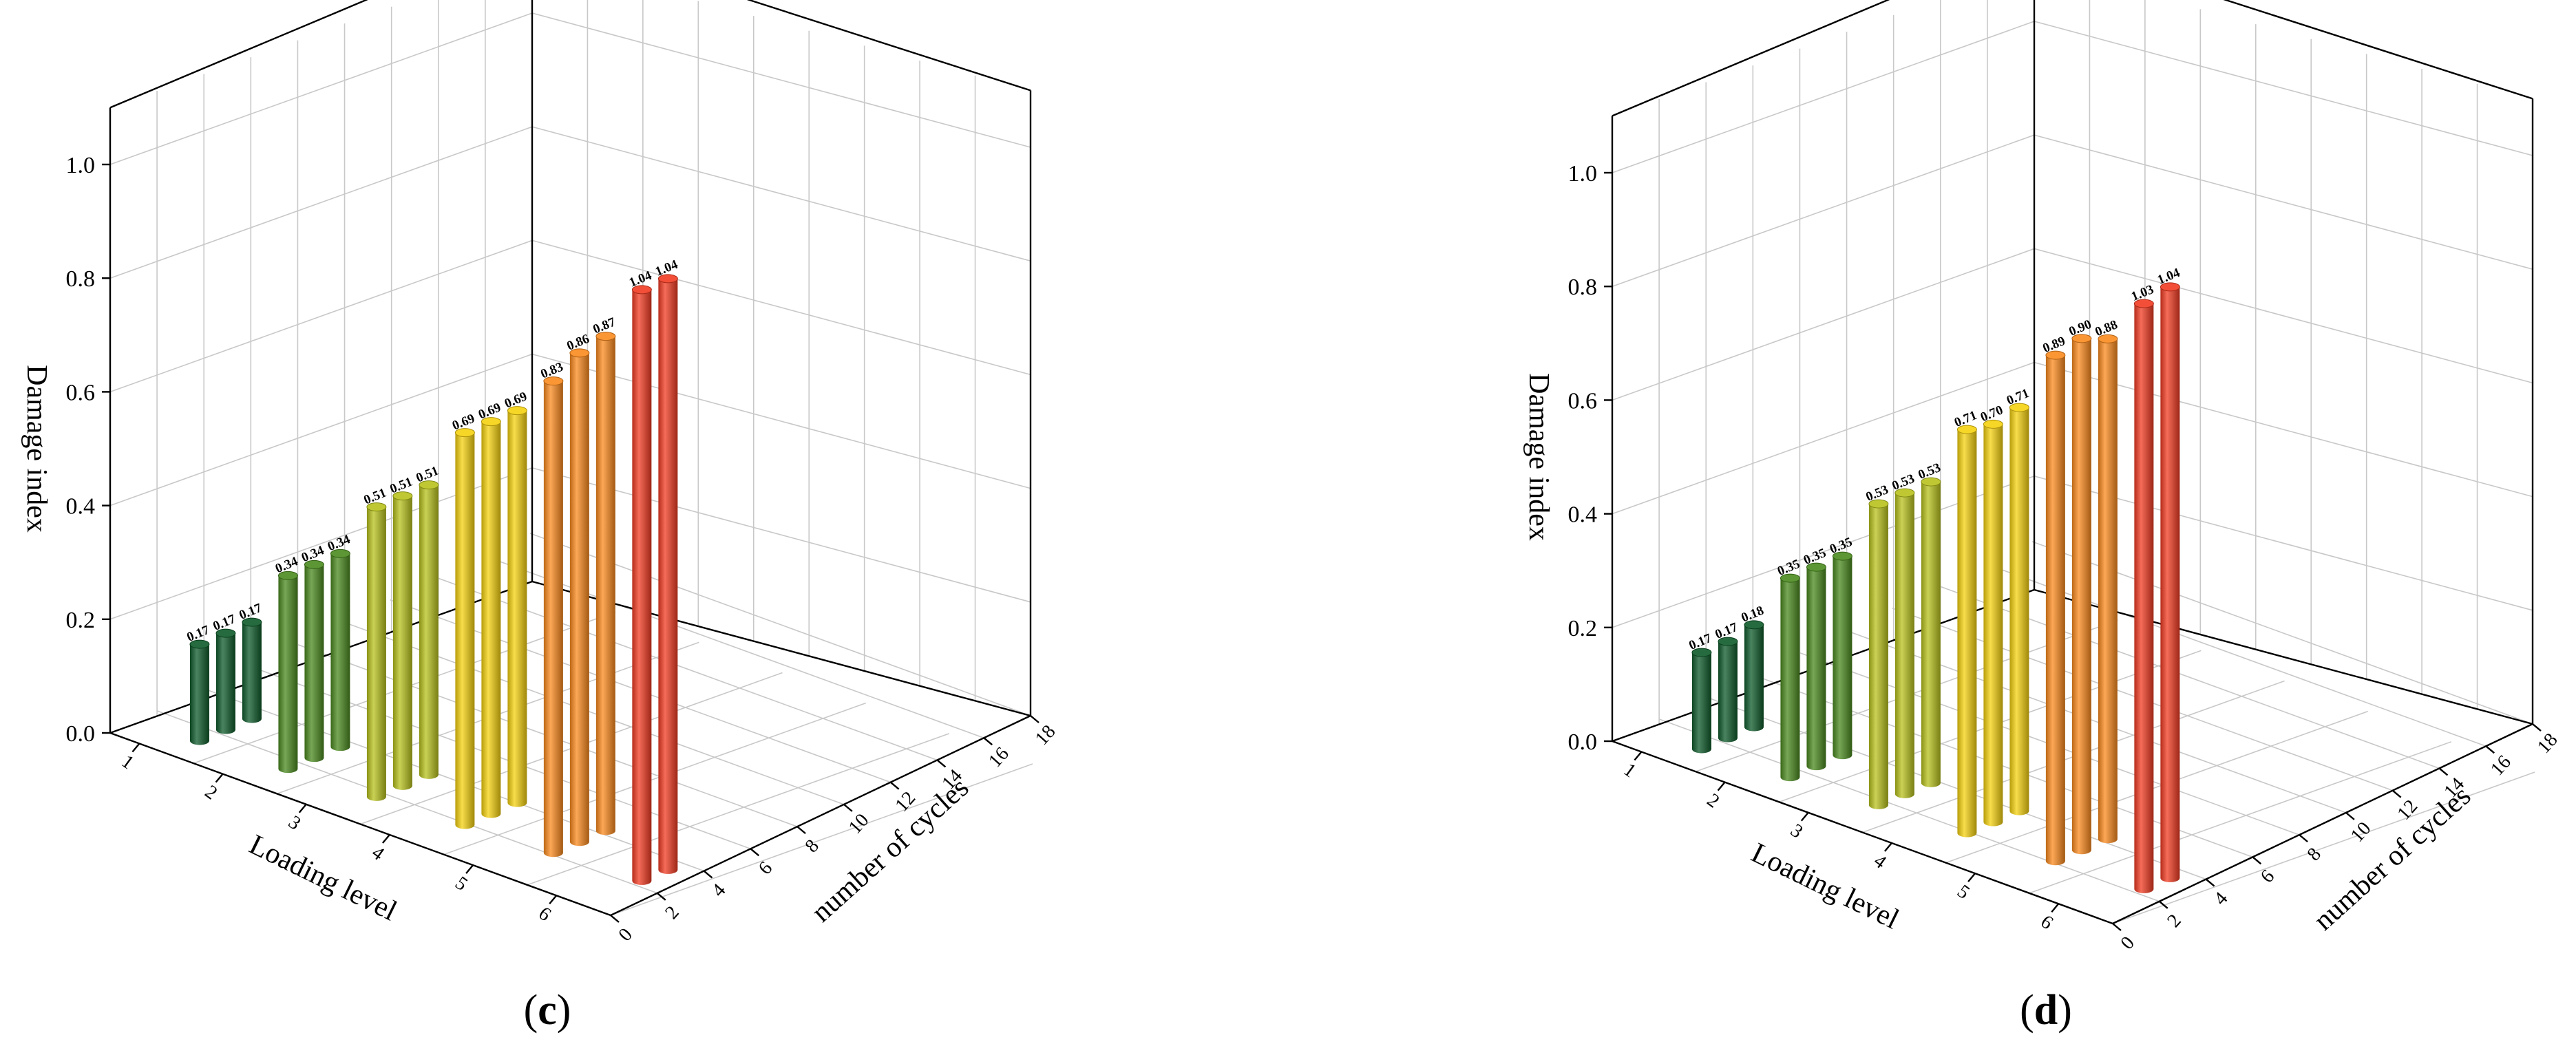 The width and height of the screenshot is (2576, 1055). I want to click on x-tick-label: 2, so click(1713, 801).